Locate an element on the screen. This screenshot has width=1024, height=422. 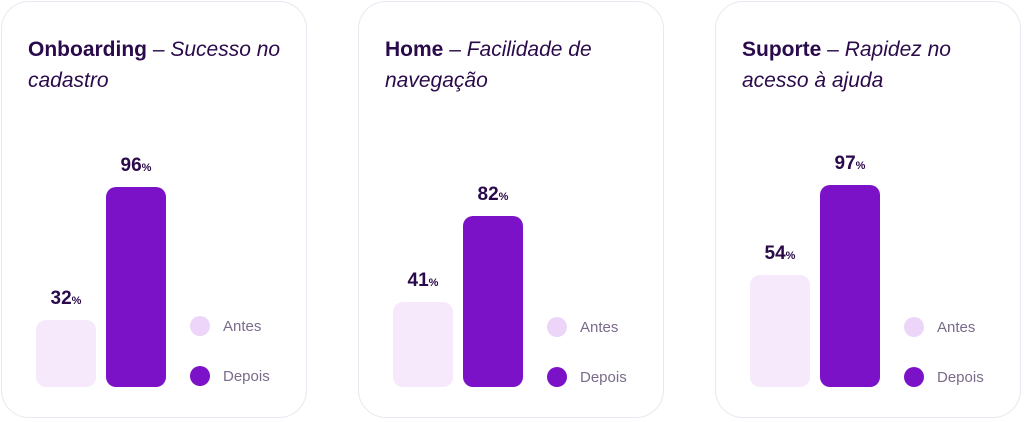
value-label-antes: 41% is located at coordinates (423, 282).